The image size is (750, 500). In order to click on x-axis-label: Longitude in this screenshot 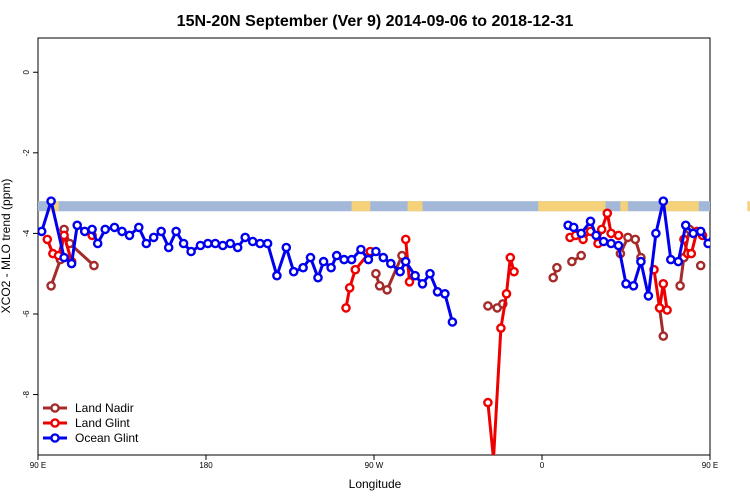, I will do `click(375, 484)`.